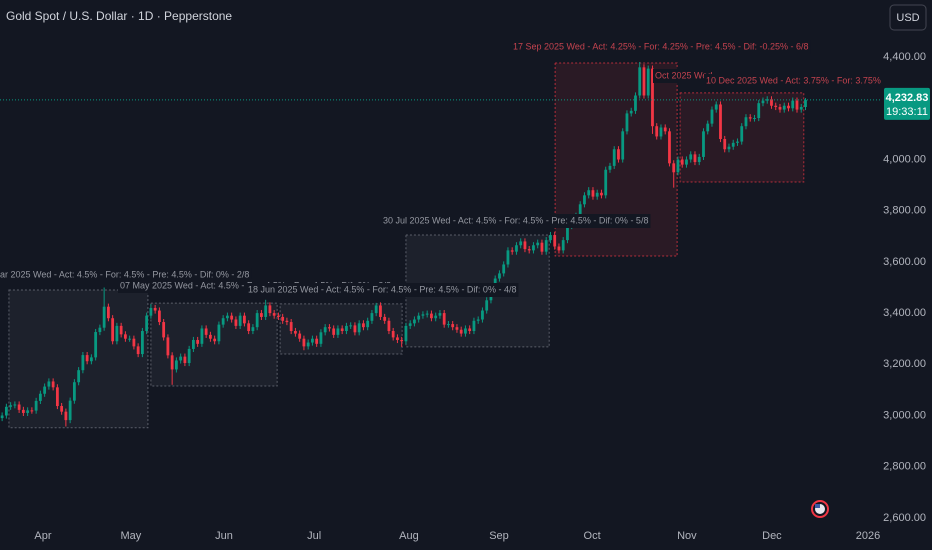  I want to click on y-tick-label: 3,400.00, so click(904, 313).